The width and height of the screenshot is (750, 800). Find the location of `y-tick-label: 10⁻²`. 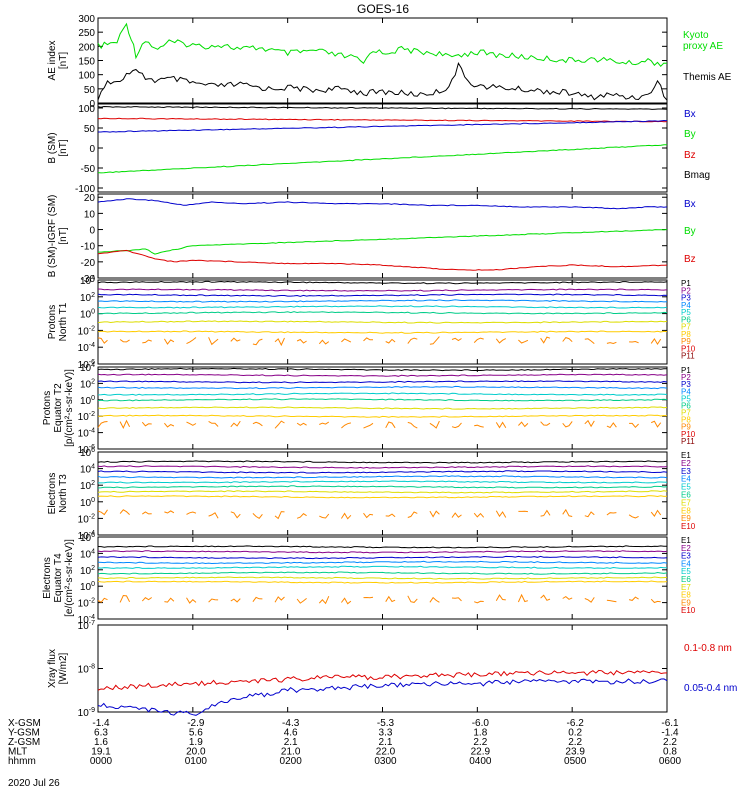

y-tick-label: 10⁻² is located at coordinates (86, 519).